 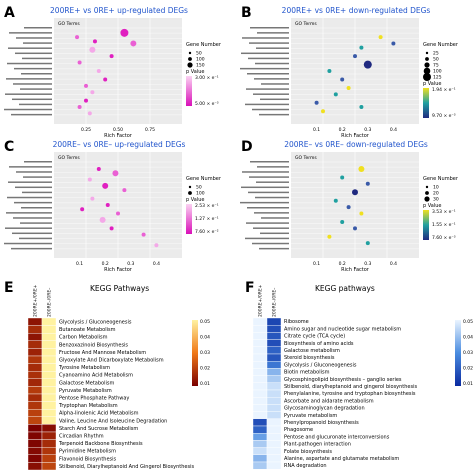 I want to click on x-tick-label: 0.25, so click(x=86, y=130).